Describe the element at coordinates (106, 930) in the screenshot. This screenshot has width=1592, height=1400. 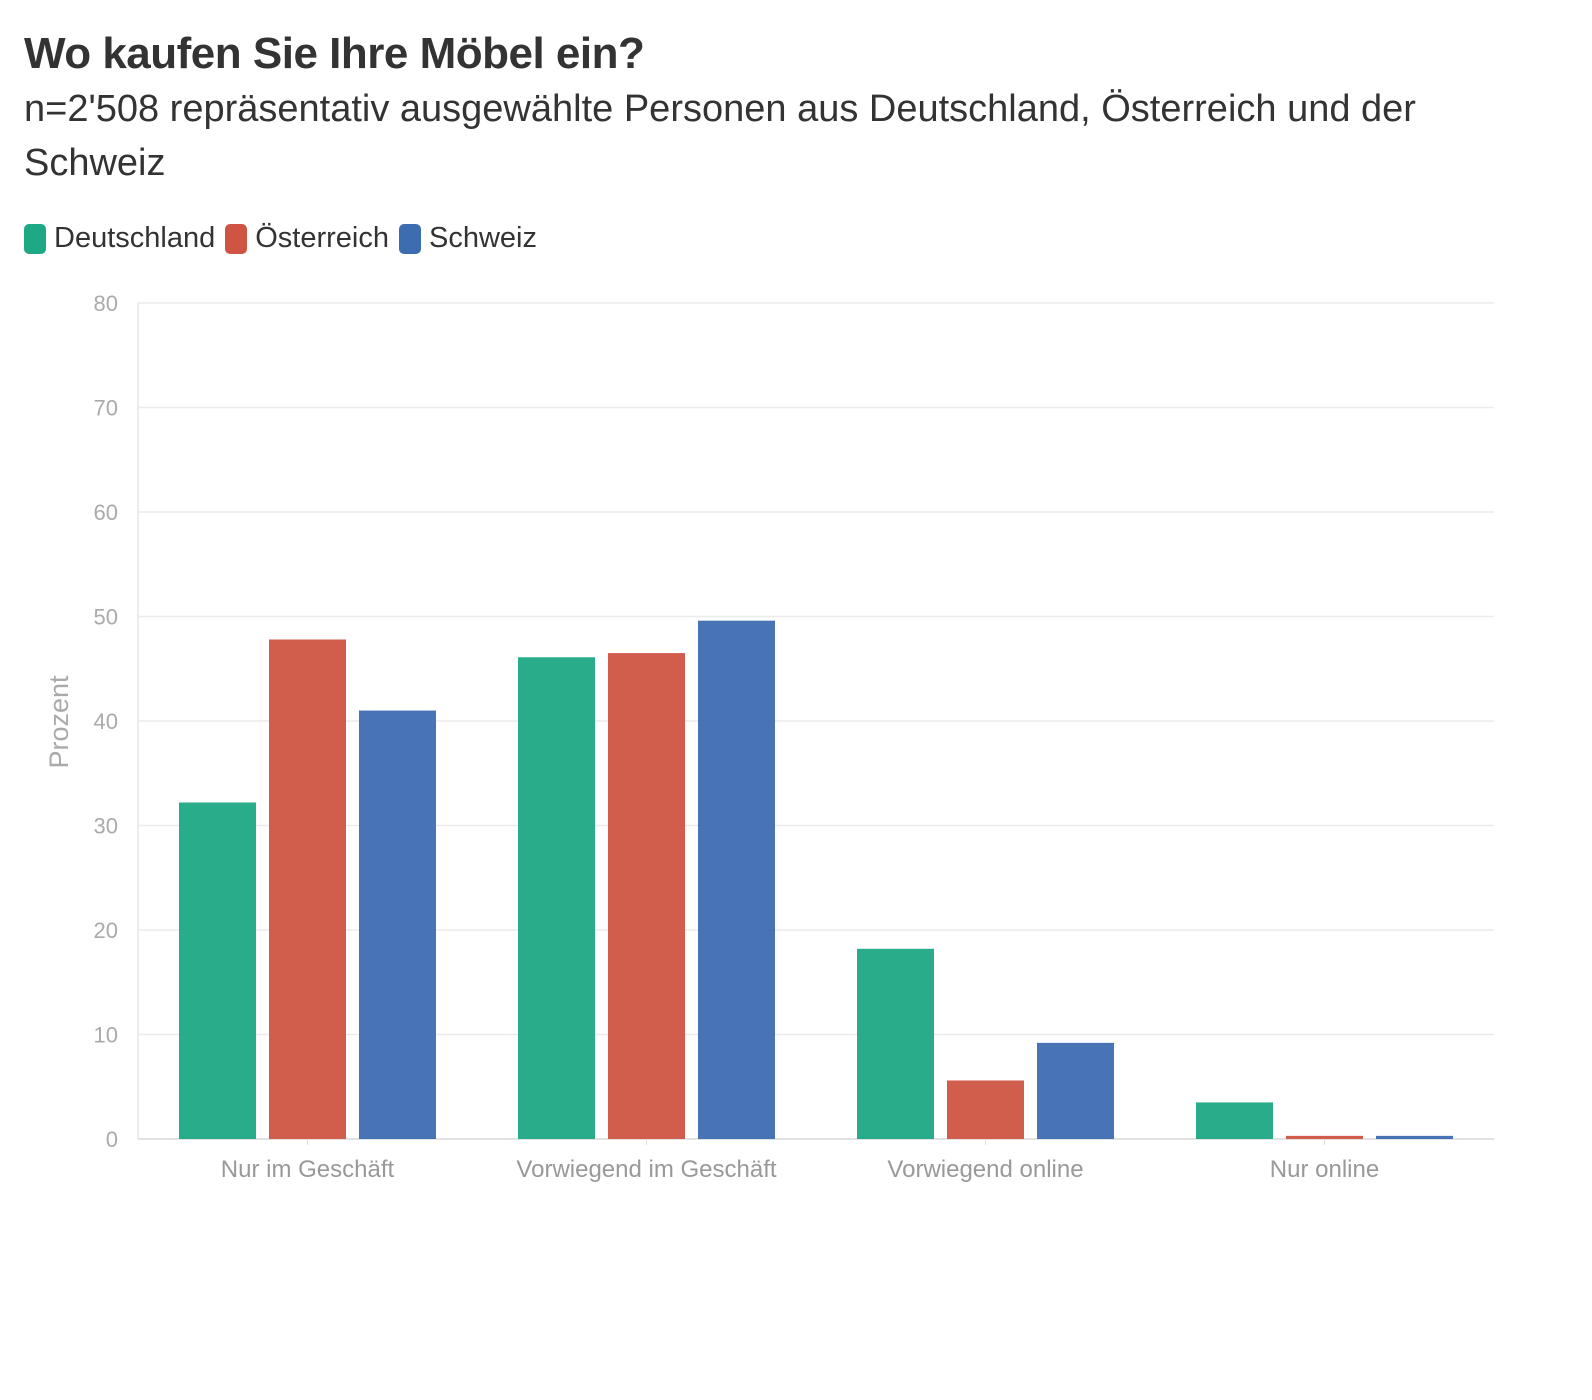
I see `y-tick-label: 20` at that location.